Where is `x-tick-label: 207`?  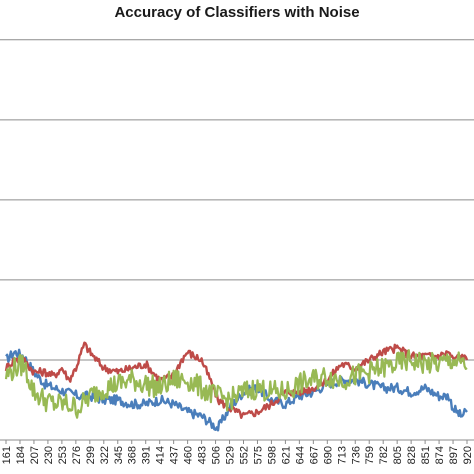
x-tick-label: 207 is located at coordinates (35, 455).